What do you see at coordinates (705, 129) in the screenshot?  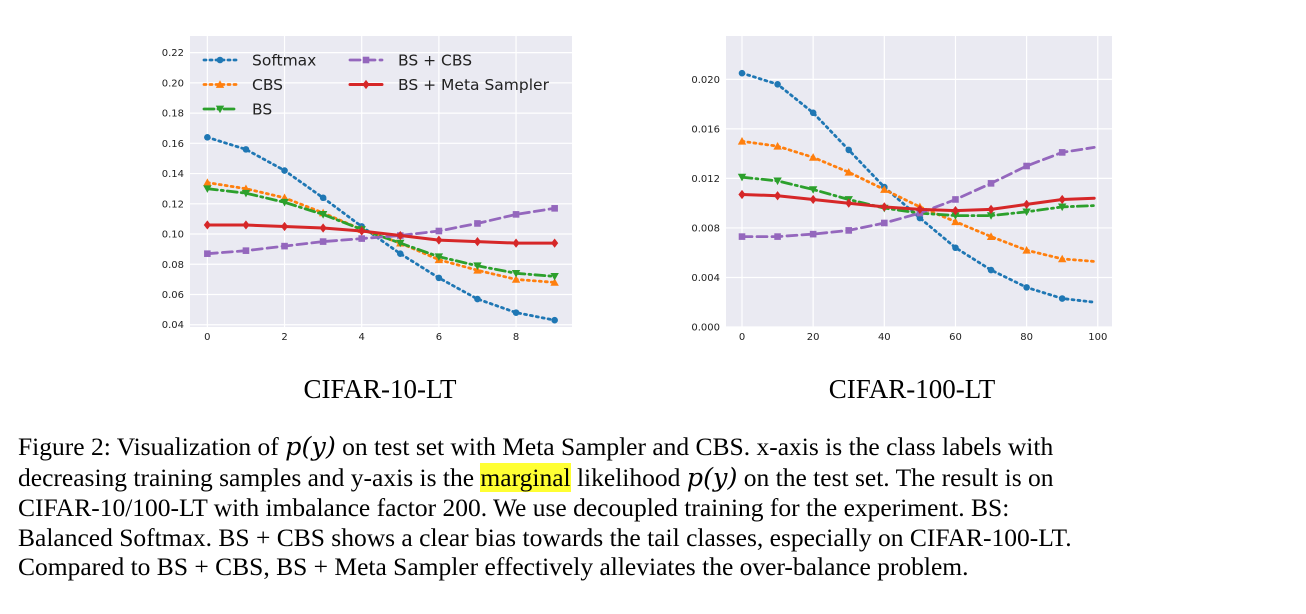 I see `y-tick-label: 0.016` at bounding box center [705, 129].